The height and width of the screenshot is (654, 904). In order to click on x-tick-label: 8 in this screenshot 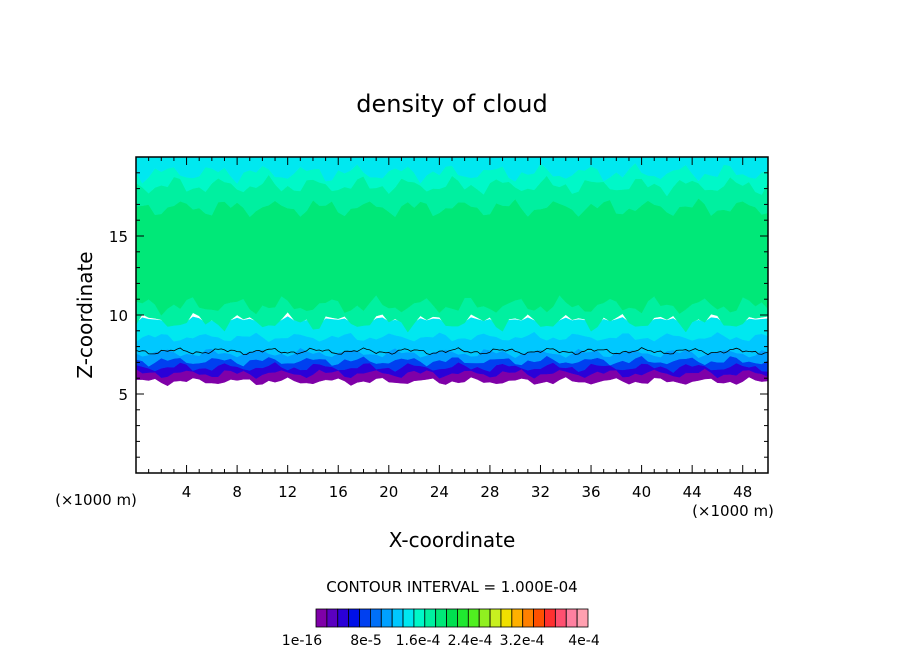, I will do `click(237, 492)`.